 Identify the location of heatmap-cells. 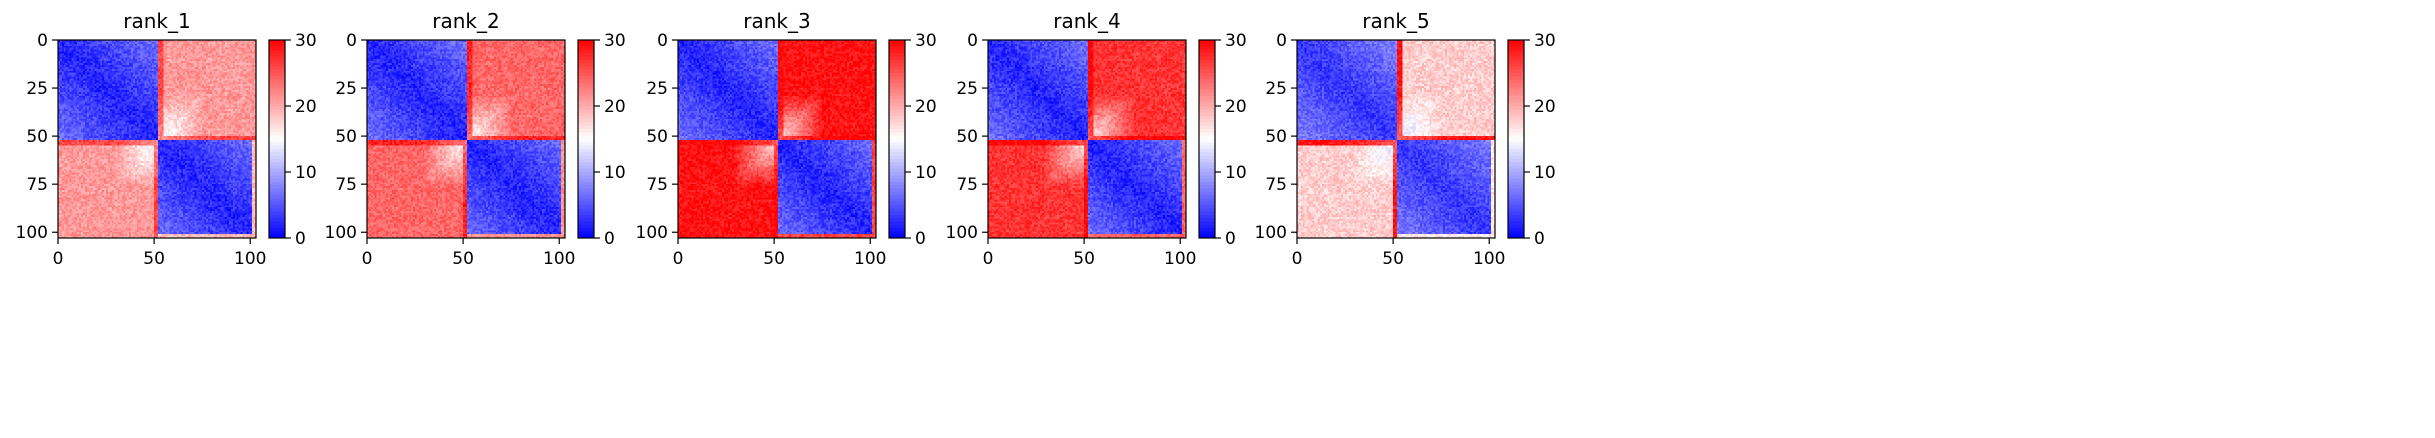
(157, 139).